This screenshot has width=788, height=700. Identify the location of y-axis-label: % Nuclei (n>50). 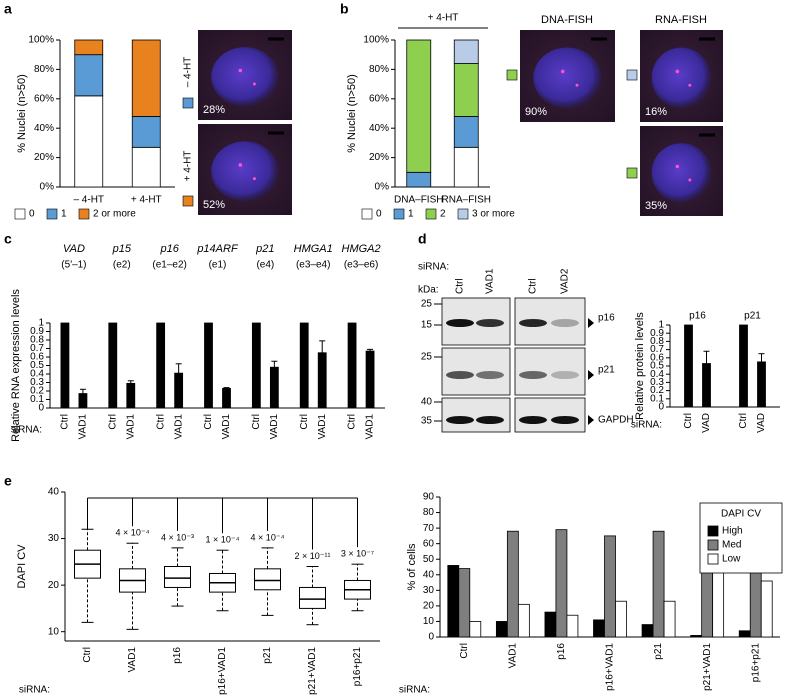
(352, 113).